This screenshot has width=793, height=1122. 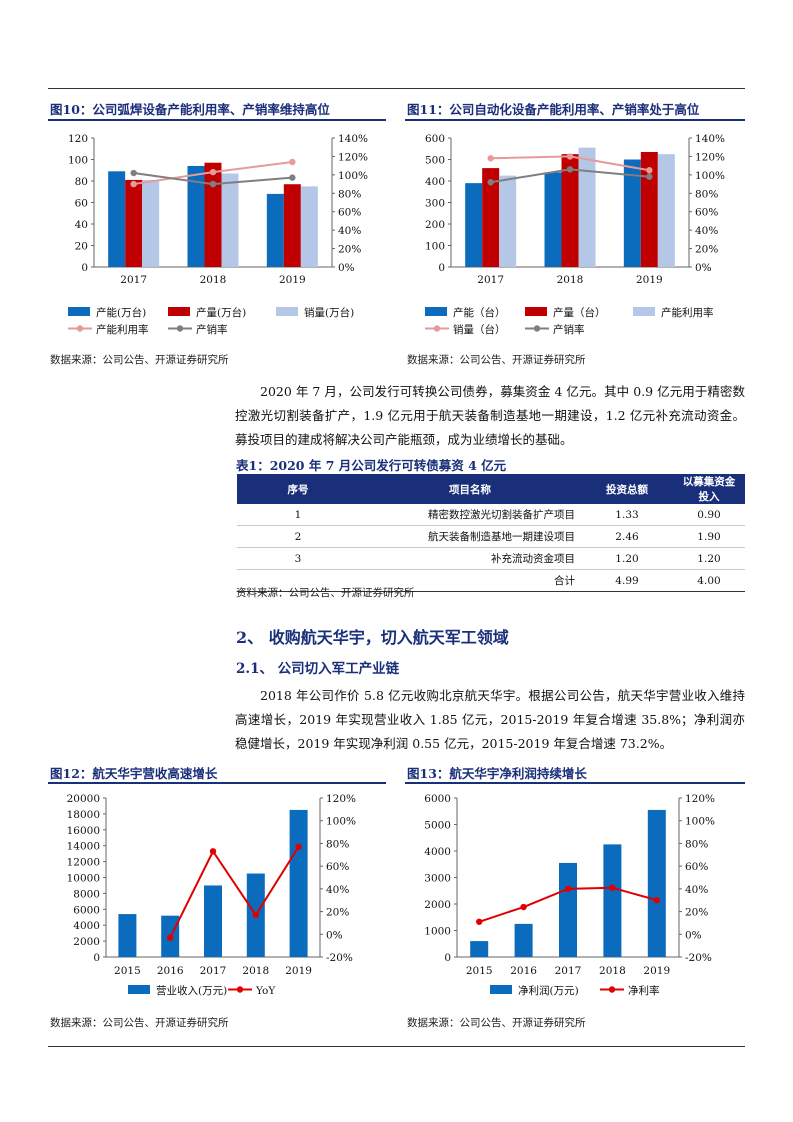 What do you see at coordinates (83, 815) in the screenshot?
I see `left-axis-tick-label: 18000` at bounding box center [83, 815].